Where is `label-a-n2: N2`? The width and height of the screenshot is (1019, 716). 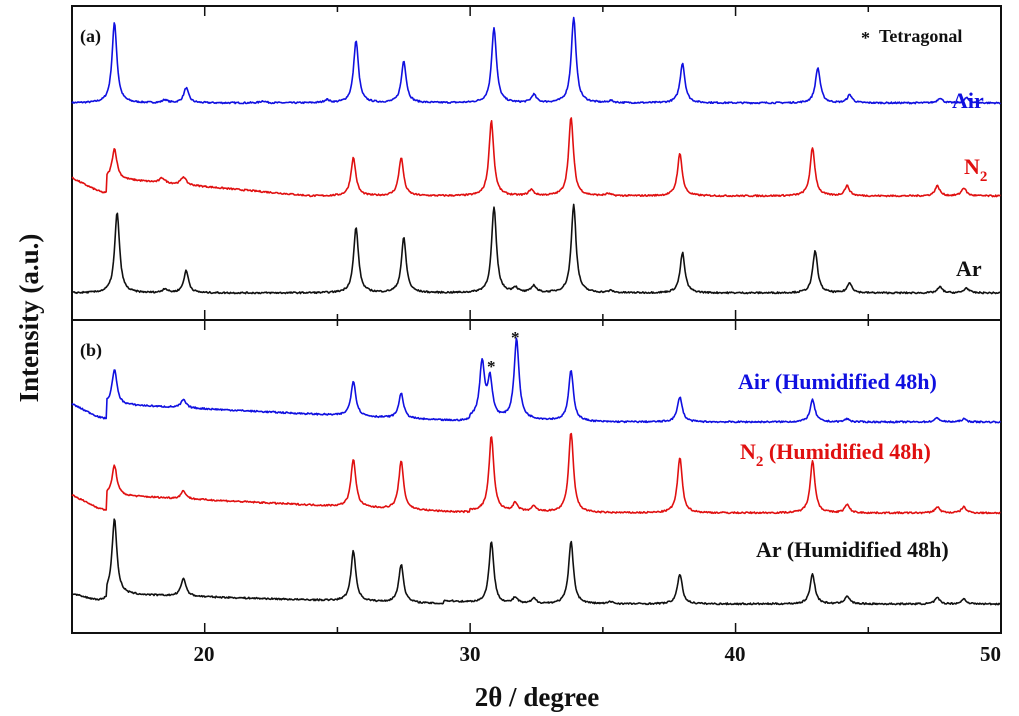 label-a-n2: N2 is located at coordinates (975, 169).